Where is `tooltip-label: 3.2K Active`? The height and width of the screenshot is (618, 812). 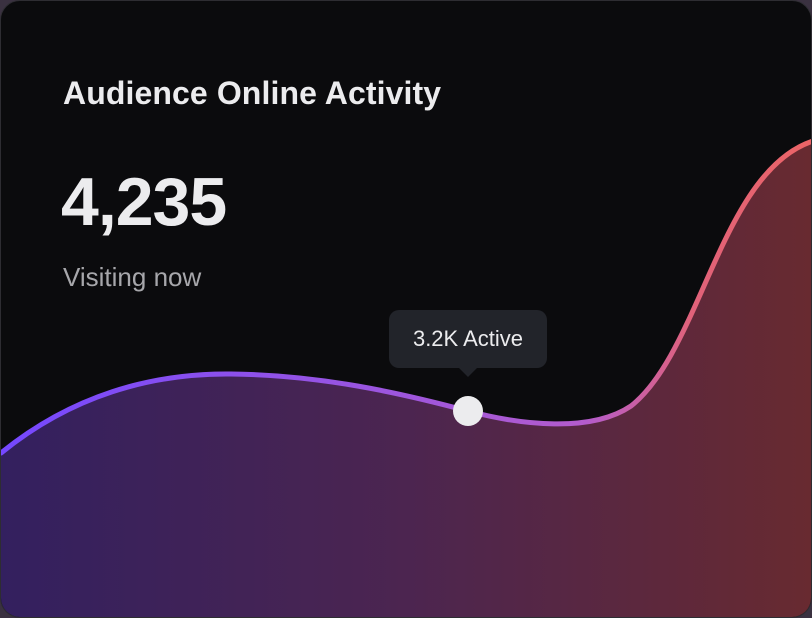 tooltip-label: 3.2K Active is located at coordinates (468, 338).